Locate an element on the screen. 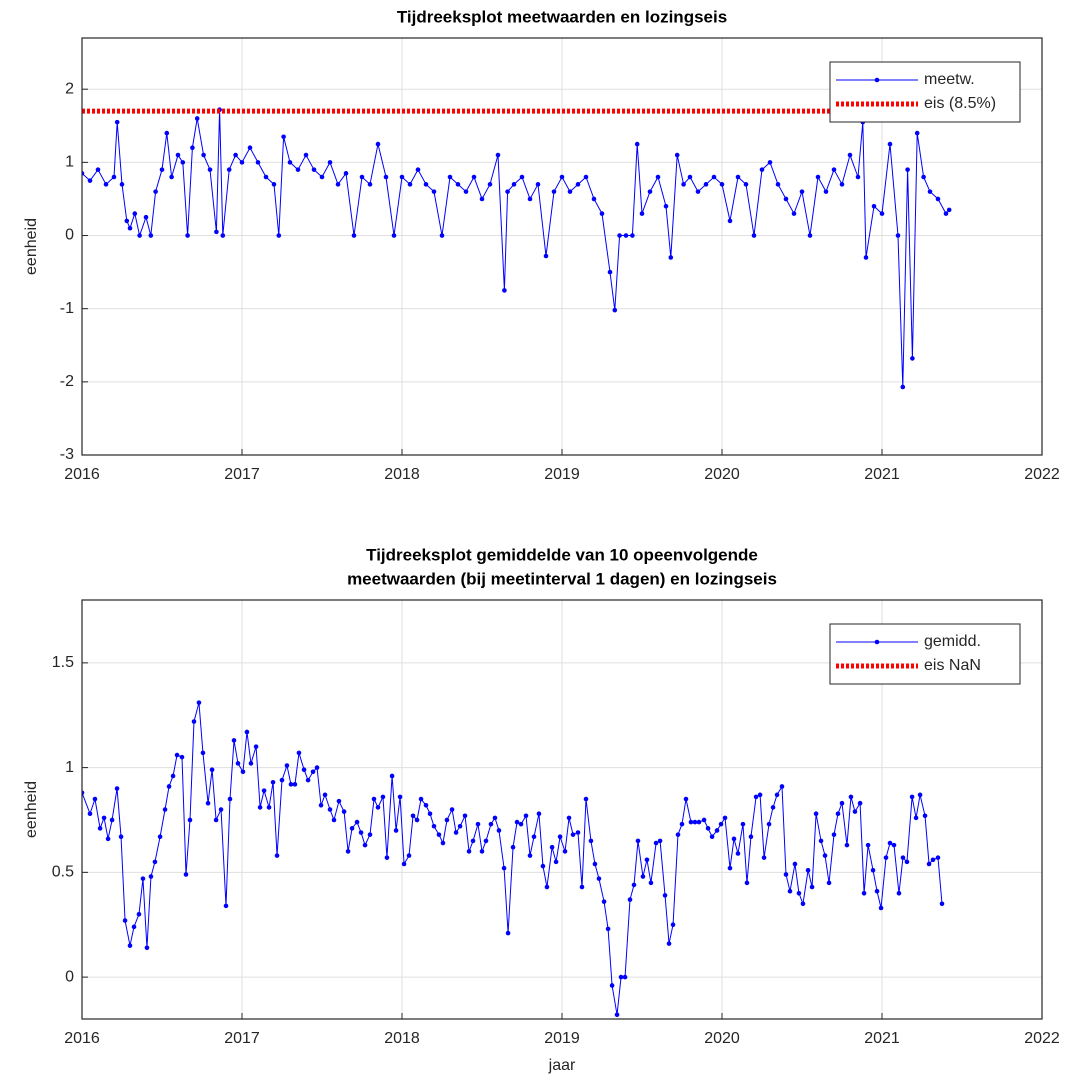 This screenshot has width=1070, height=1089. legend-marker is located at coordinates (877, 80).